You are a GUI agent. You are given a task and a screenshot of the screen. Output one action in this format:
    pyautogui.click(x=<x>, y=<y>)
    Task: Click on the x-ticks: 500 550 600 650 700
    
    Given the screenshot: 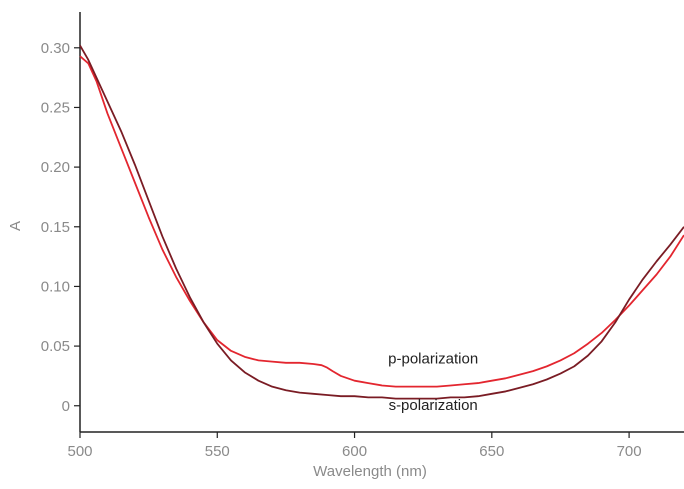 What is the action you would take?
    pyautogui.click(x=354, y=446)
    